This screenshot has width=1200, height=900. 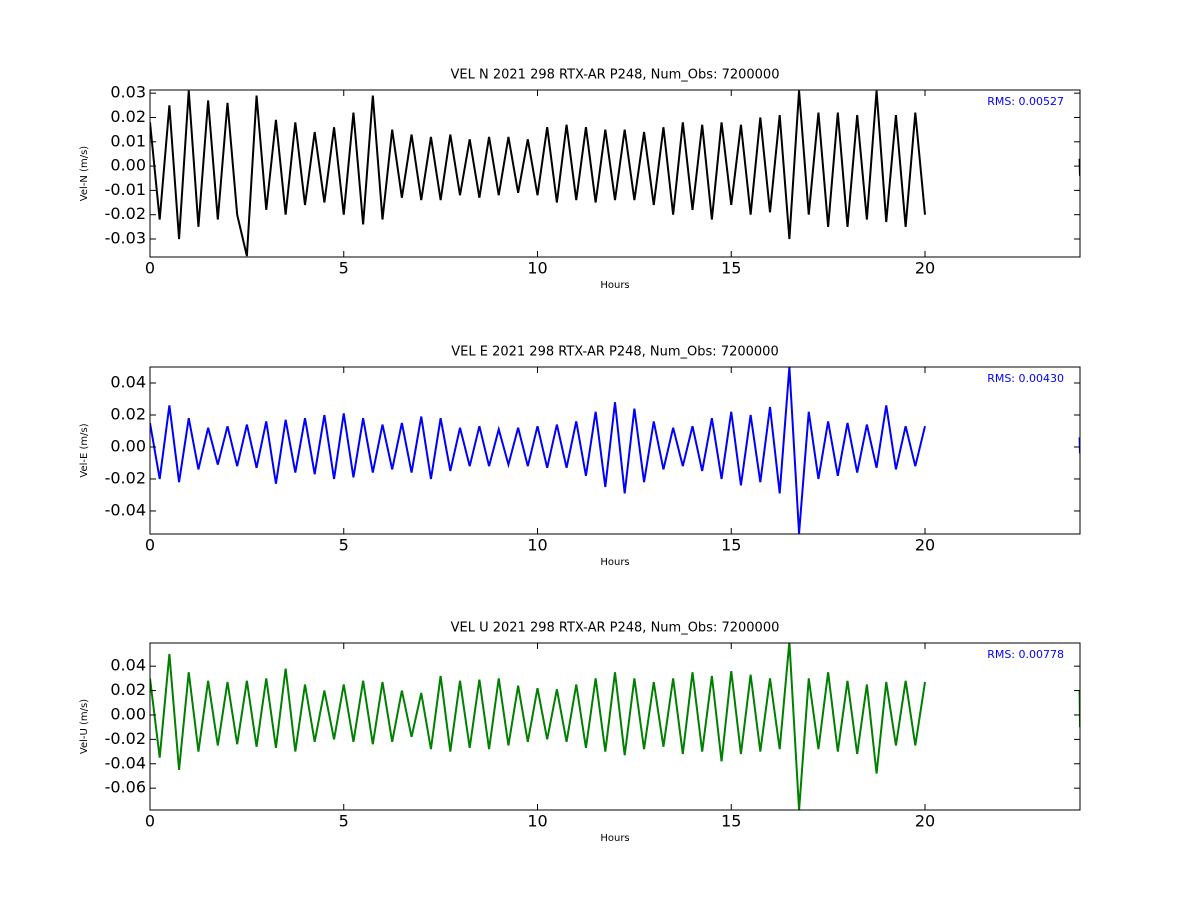 I want to click on y-tick-label: 0.01, so click(x=128, y=140).